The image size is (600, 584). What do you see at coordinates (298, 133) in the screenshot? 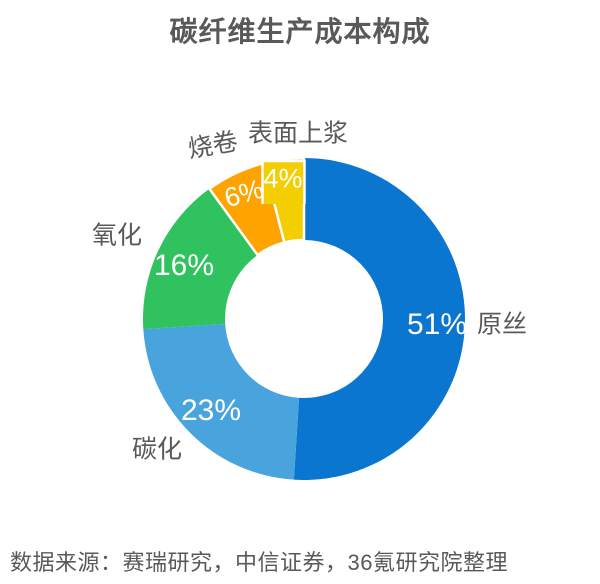
I see `pie-category-label: 表面上浆` at bounding box center [298, 133].